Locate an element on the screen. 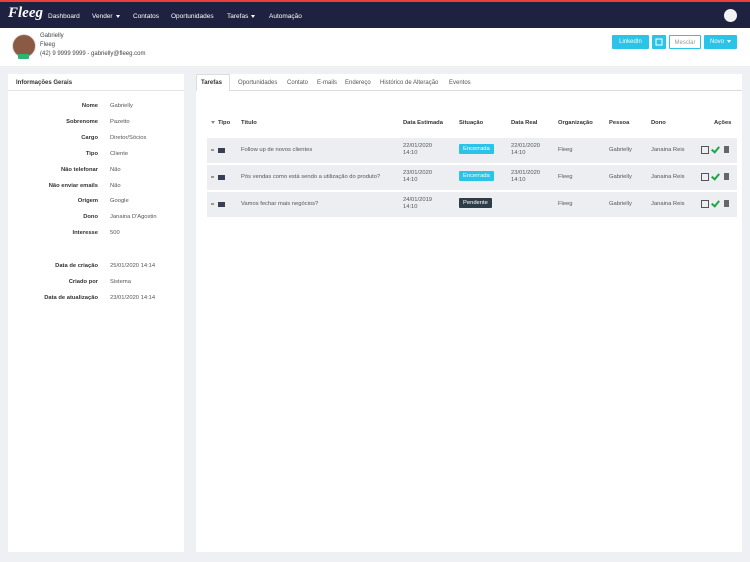 This screenshot has width=750, height=562. field-label: Não enviar emails is located at coordinates (73, 185).